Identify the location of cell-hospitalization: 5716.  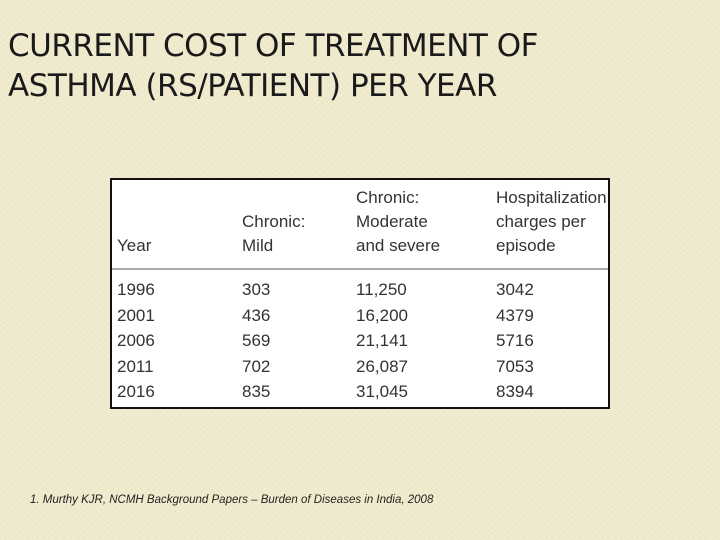
(515, 340).